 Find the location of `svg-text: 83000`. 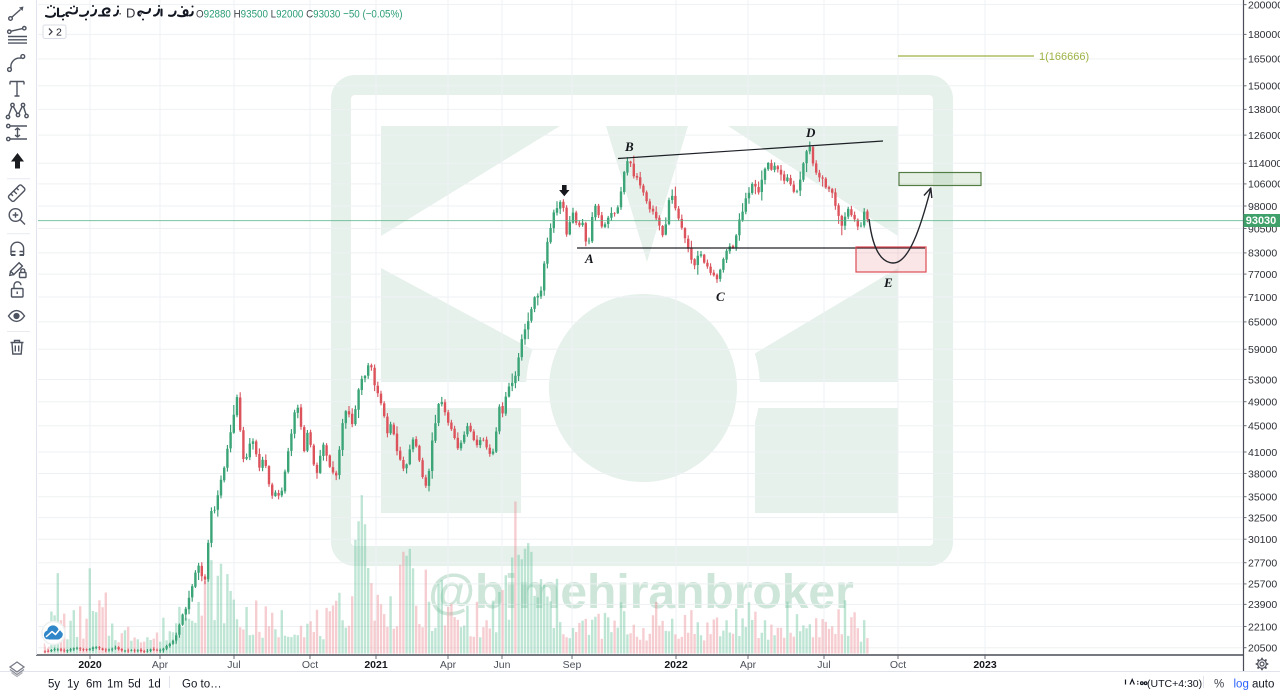

svg-text: 83000 is located at coordinates (1262, 254).